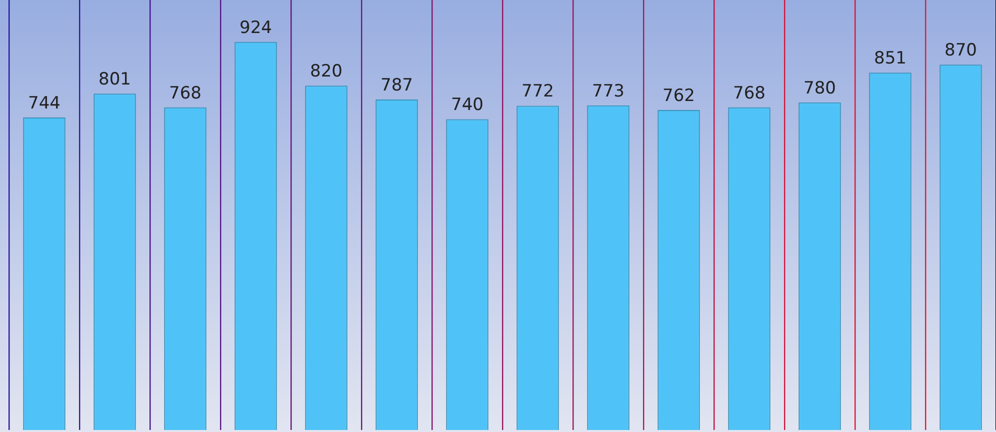 This screenshot has width=996, height=432. Describe the element at coordinates (44, 103) in the screenshot. I see `data-label: 744` at that location.